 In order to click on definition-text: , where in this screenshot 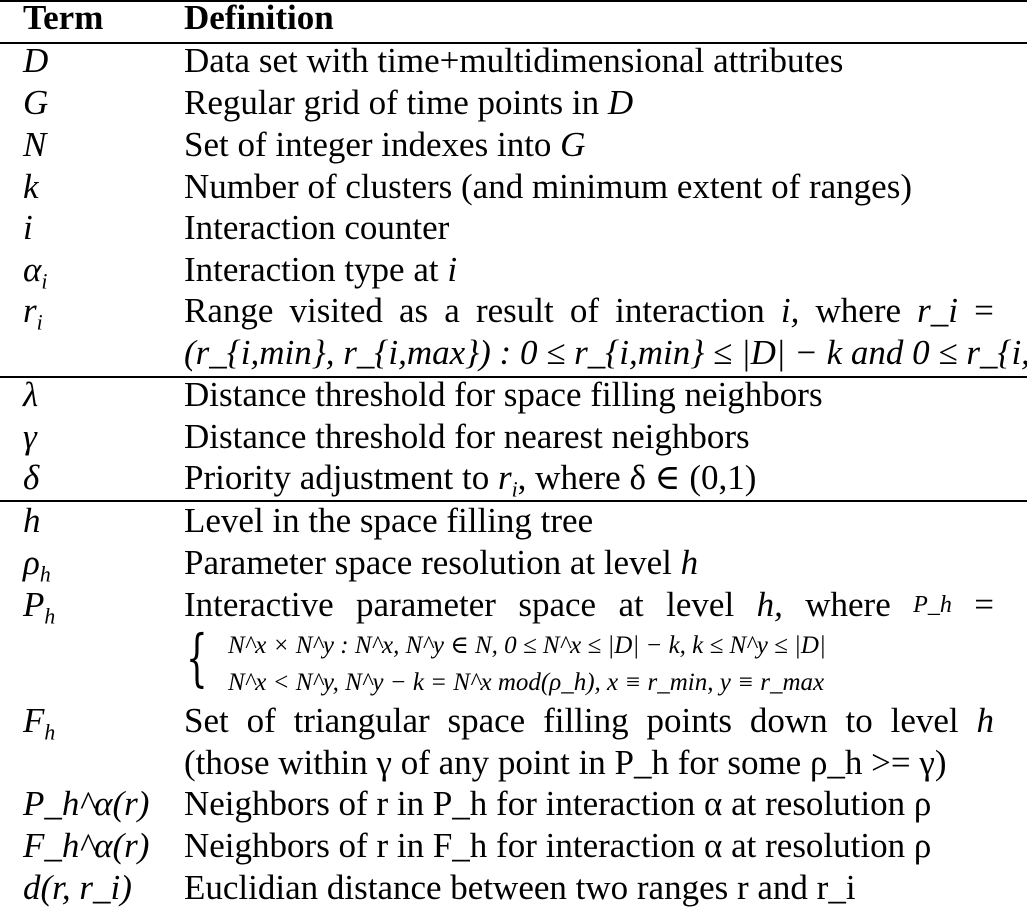, I will do `click(573, 477)`.